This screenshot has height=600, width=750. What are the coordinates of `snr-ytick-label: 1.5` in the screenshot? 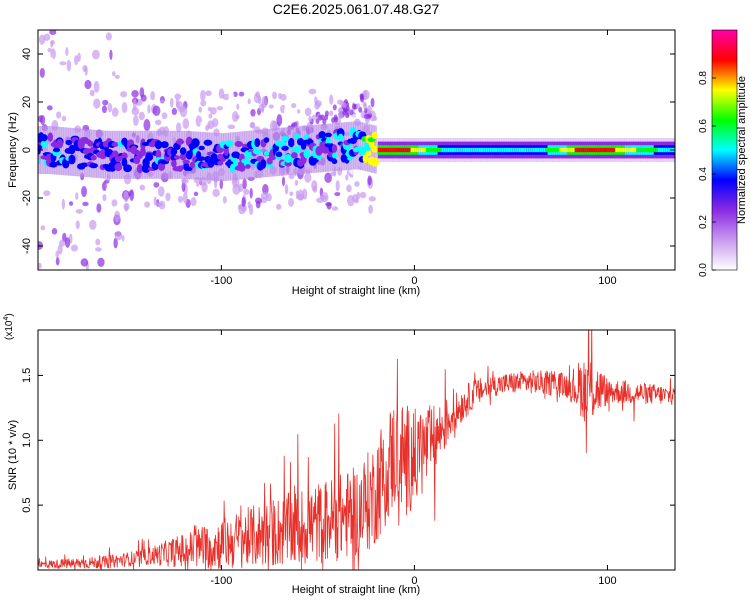 It's located at (27, 375).